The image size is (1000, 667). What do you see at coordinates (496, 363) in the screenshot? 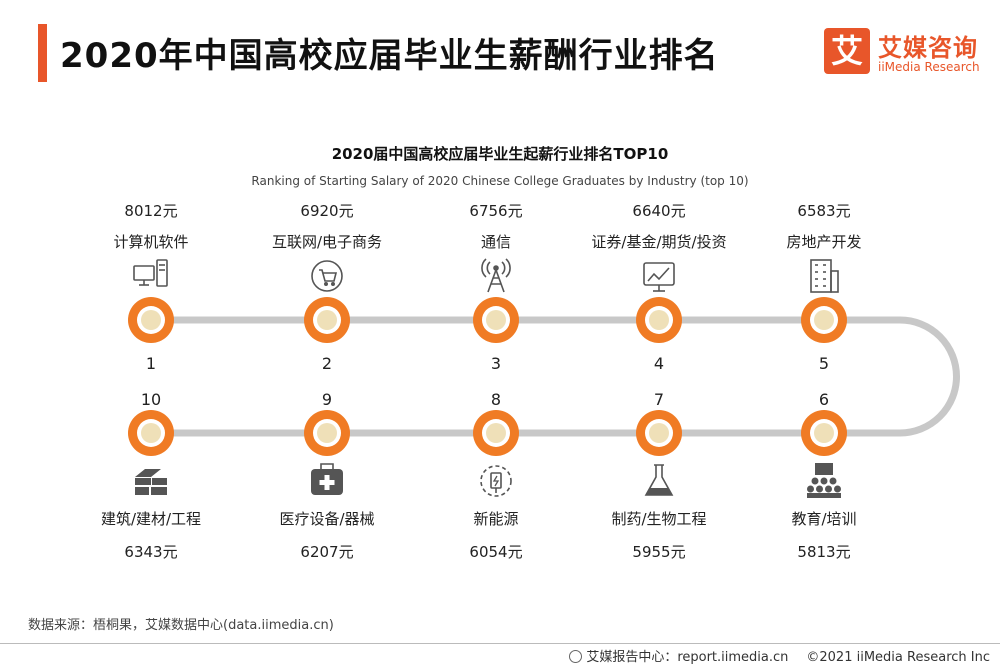
I see `rank-number: 3` at bounding box center [496, 363].